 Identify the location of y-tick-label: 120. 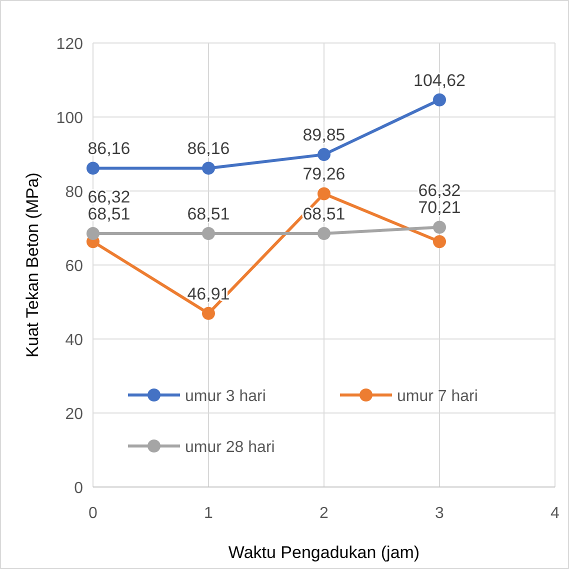
(70, 44).